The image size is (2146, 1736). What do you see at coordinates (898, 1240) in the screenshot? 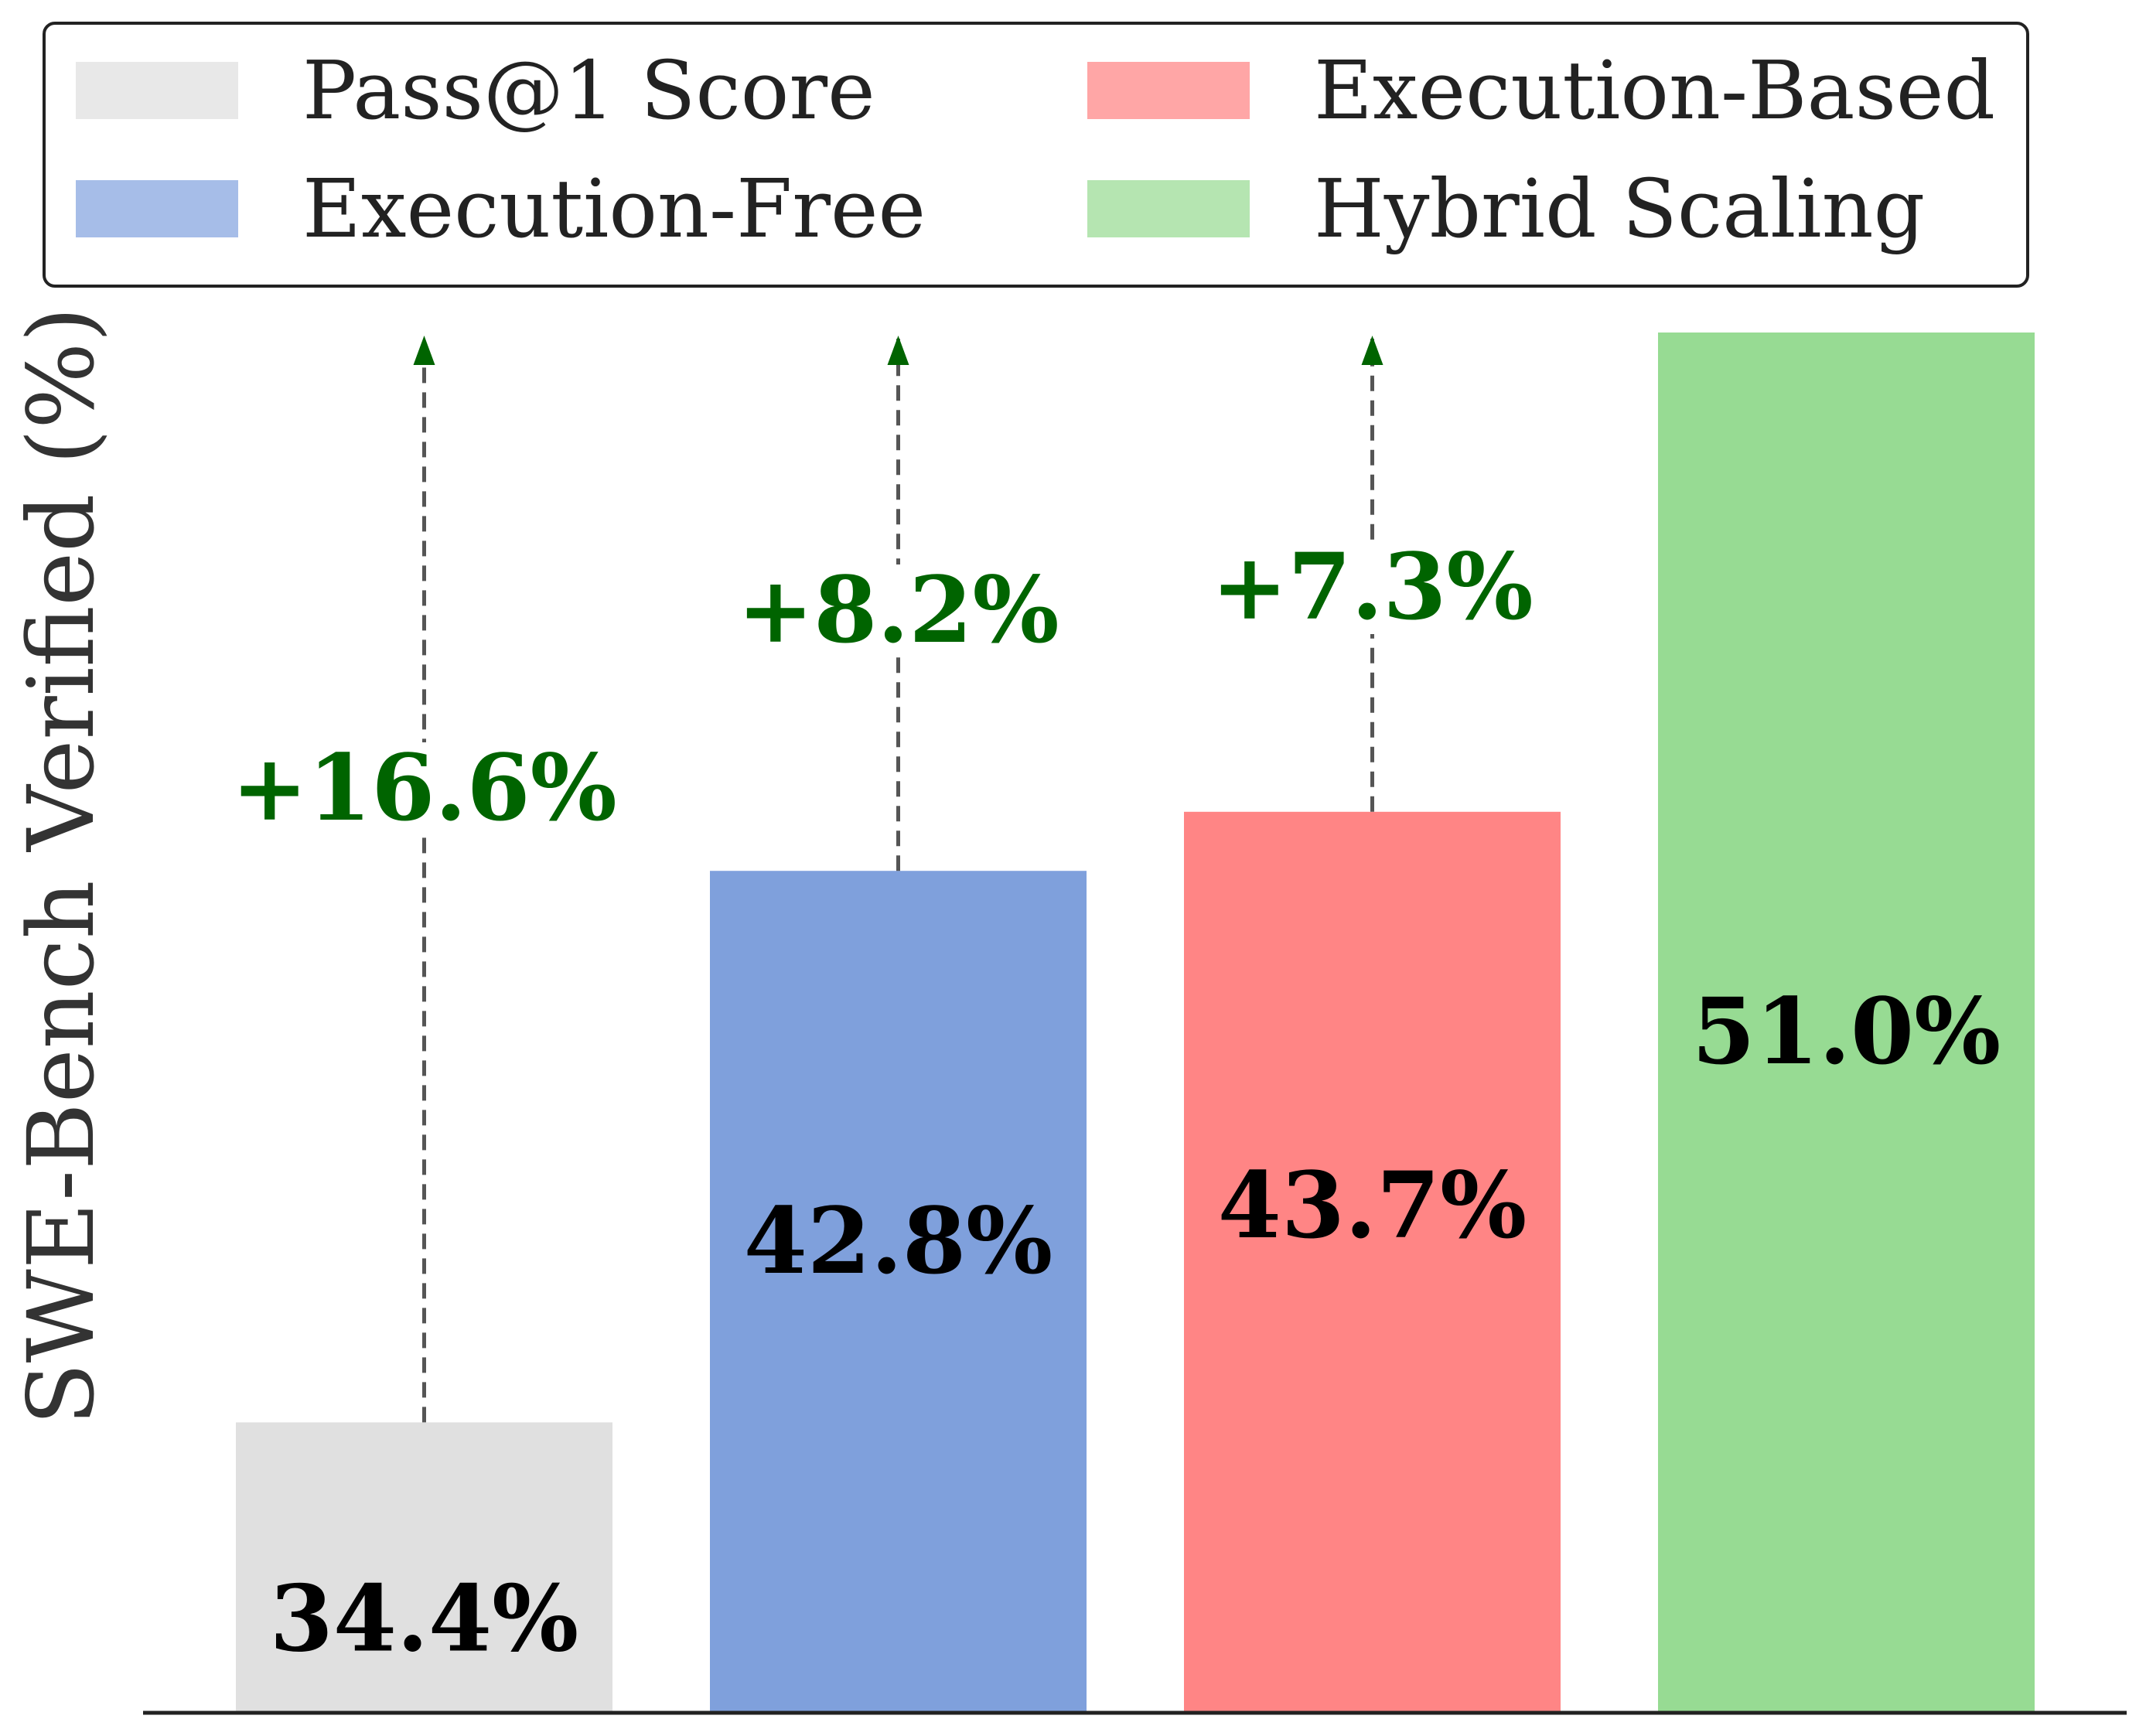
I see `bar-value-label: 42.8%` at bounding box center [898, 1240].